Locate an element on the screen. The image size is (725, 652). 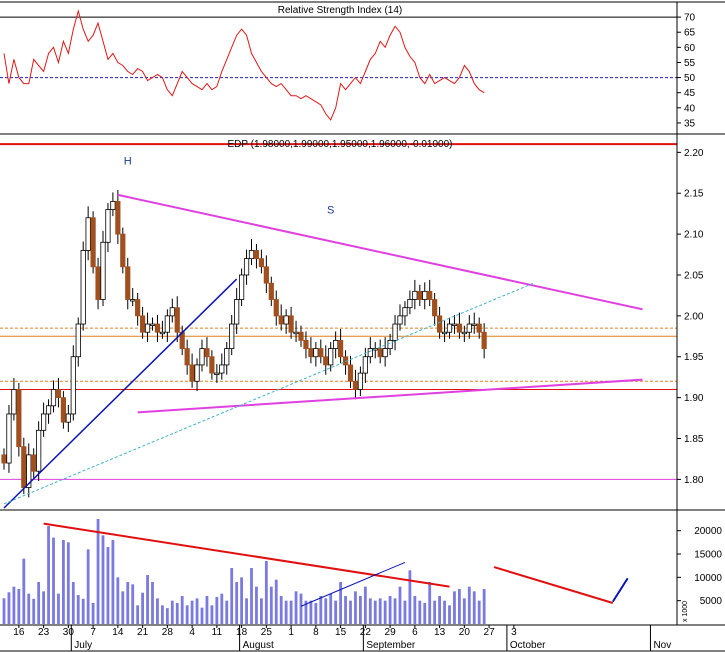
x-tick-label: 18 is located at coordinates (242, 632).